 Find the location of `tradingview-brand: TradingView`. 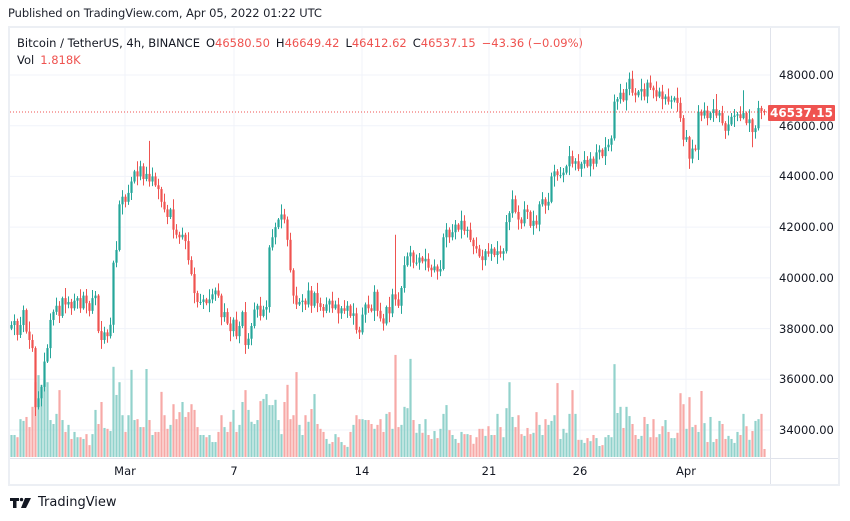

tradingview-brand: TradingView is located at coordinates (77, 502).